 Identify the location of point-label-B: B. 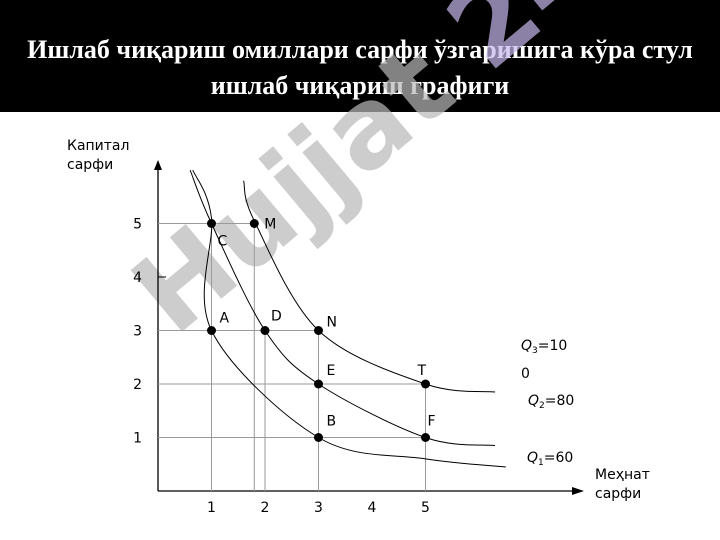
(332, 422).